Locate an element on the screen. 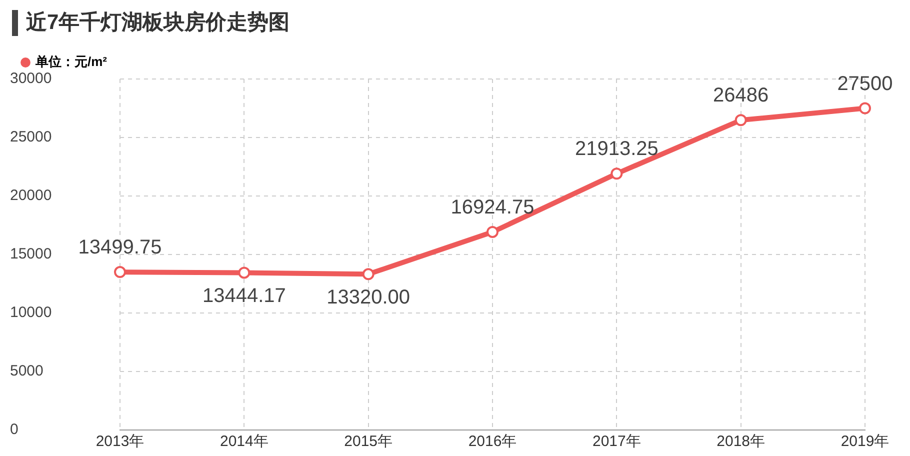 This screenshot has width=910, height=456. data-label: 13444.17 is located at coordinates (244, 296).